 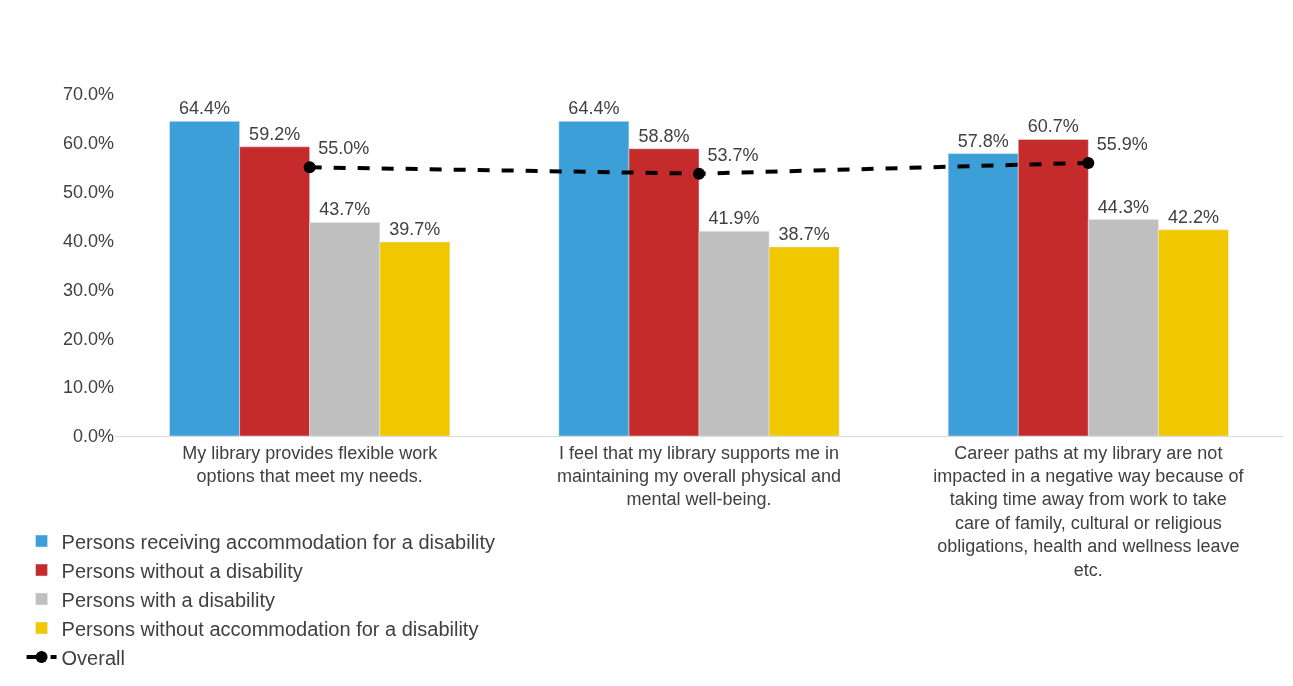 I want to click on y-tick-label: 0.0%, so click(x=93, y=436).